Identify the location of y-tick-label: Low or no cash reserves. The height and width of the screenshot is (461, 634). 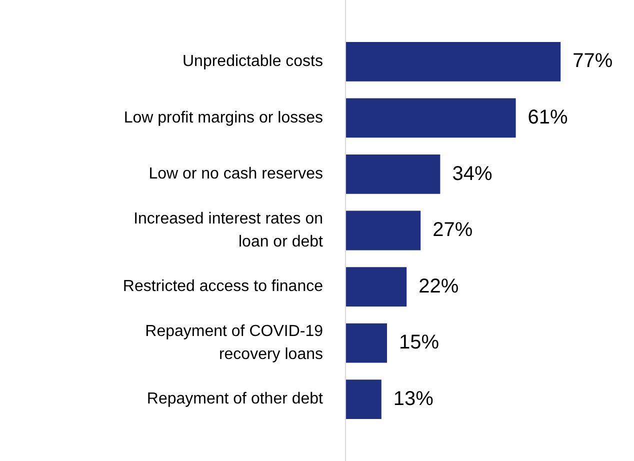
(235, 174).